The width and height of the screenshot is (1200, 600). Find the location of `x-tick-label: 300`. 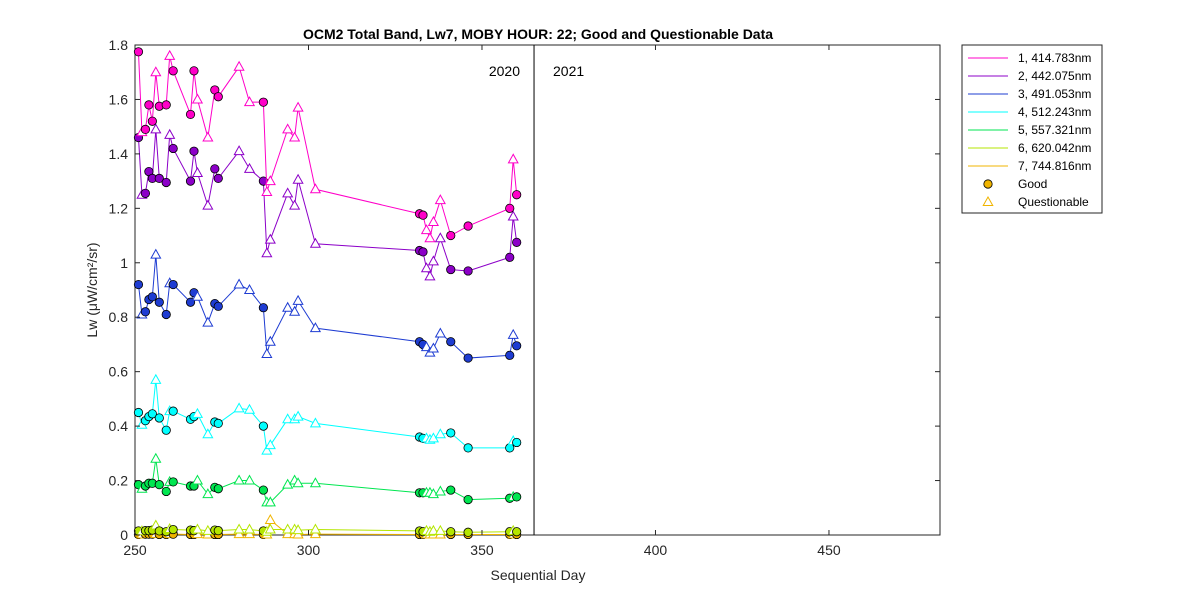

x-tick-label: 300 is located at coordinates (309, 550).